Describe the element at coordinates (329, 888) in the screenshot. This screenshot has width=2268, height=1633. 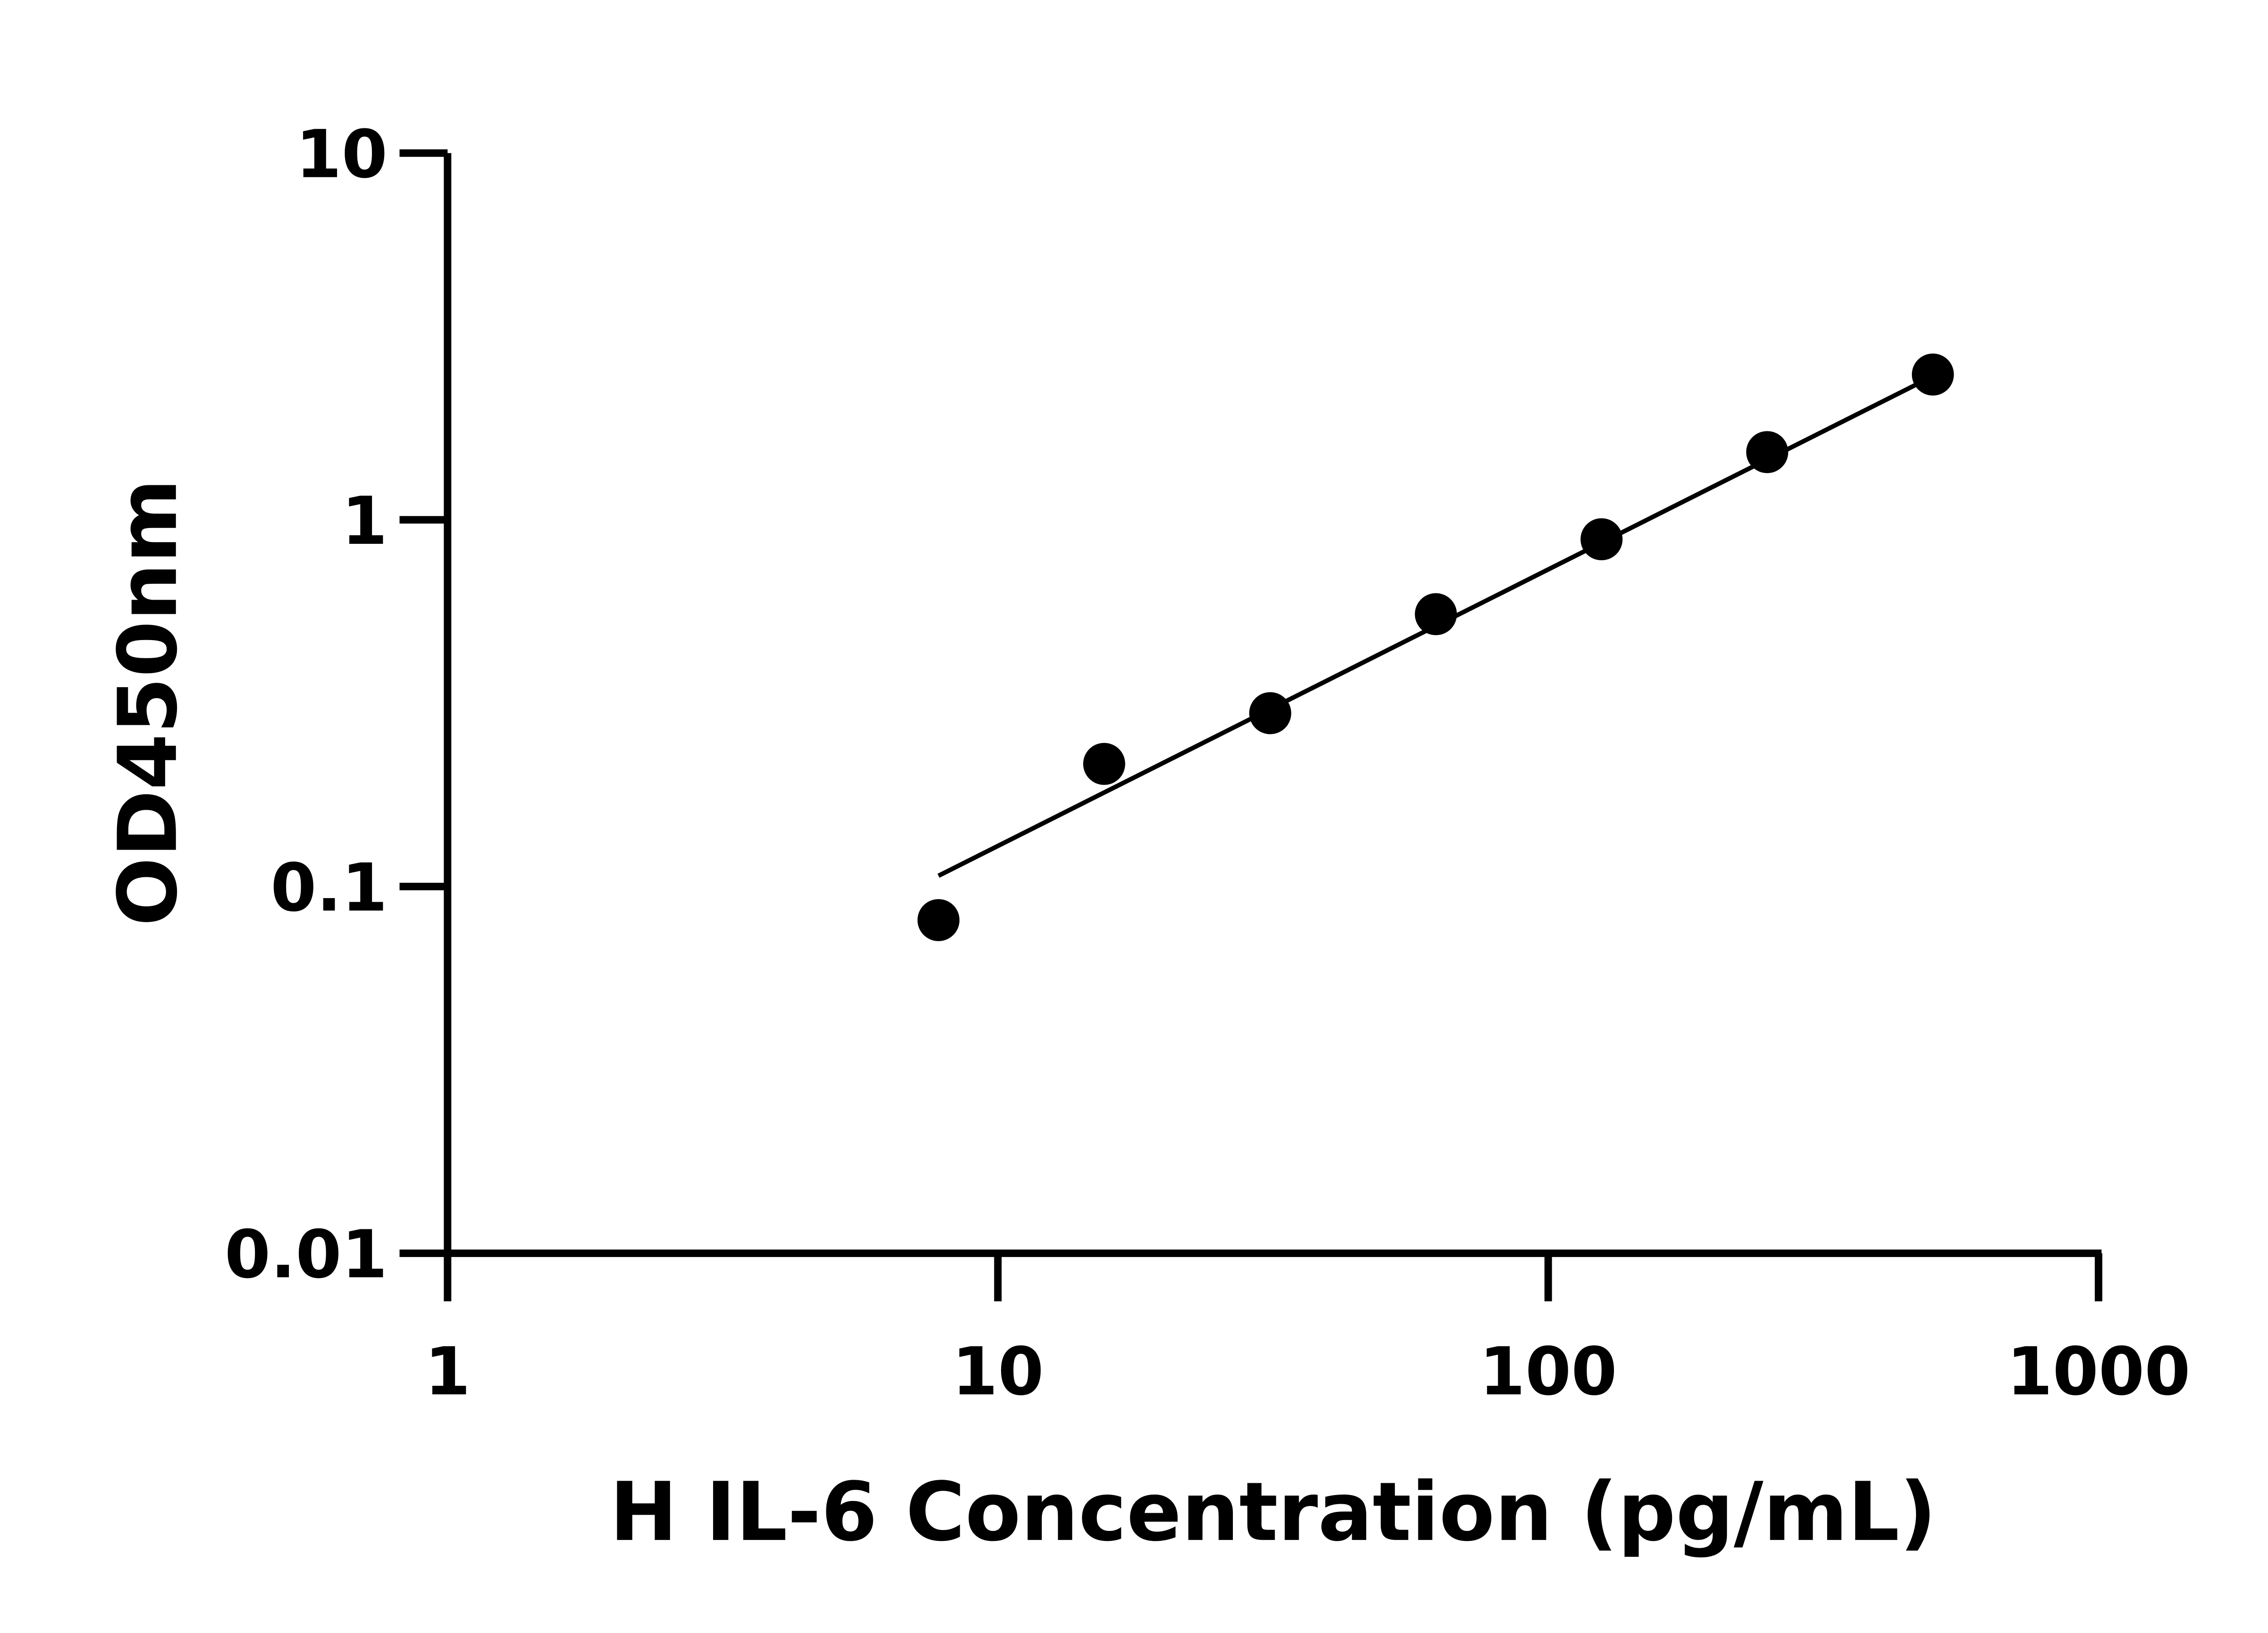
I see `y-tick-label: 0.1` at that location.